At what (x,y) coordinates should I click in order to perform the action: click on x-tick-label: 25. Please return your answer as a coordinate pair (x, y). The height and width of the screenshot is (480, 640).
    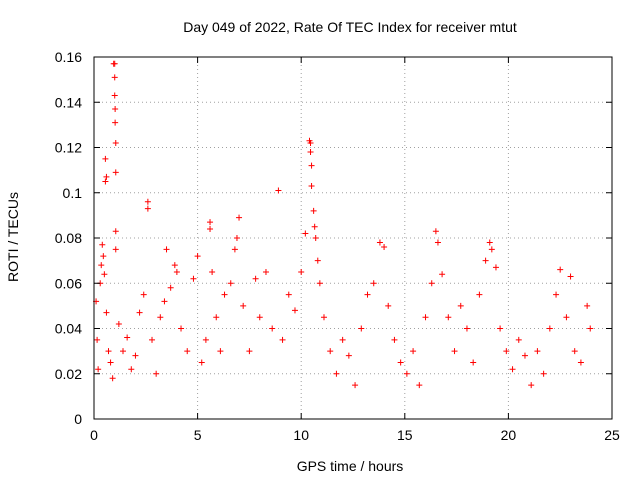
    Looking at the image, I should click on (612, 435).